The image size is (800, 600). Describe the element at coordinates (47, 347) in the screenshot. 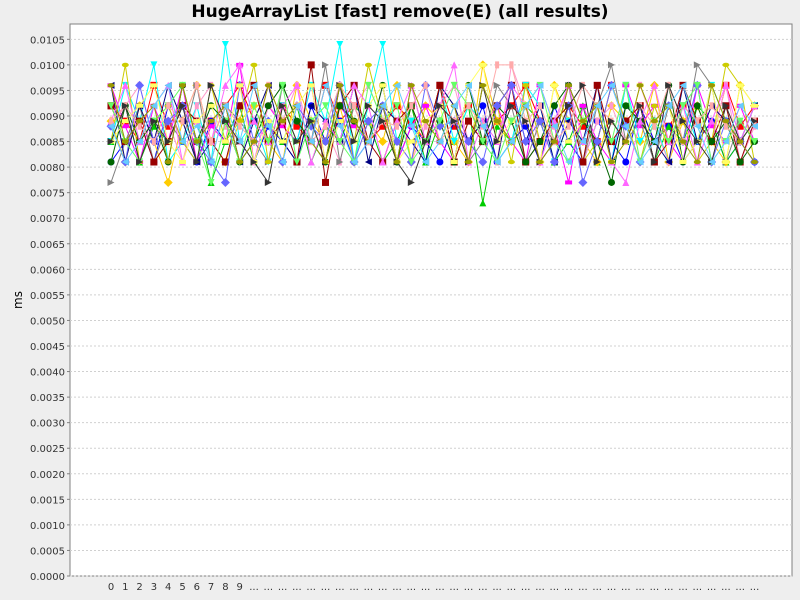

I see `y-tick-label: 0.0045` at that location.